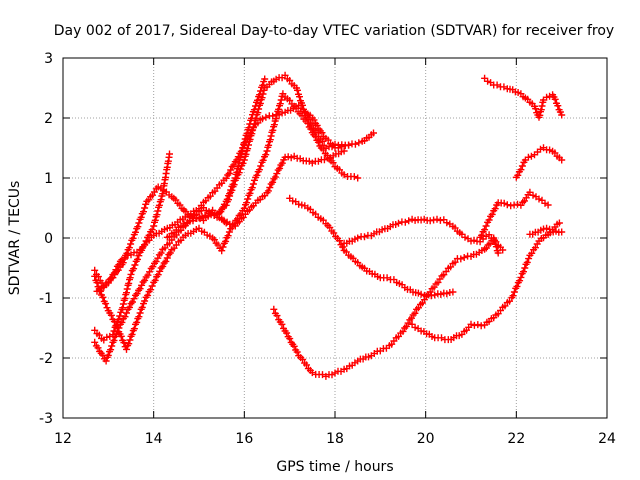  Describe the element at coordinates (48, 239) in the screenshot. I see `y-tick-label: 0` at that location.